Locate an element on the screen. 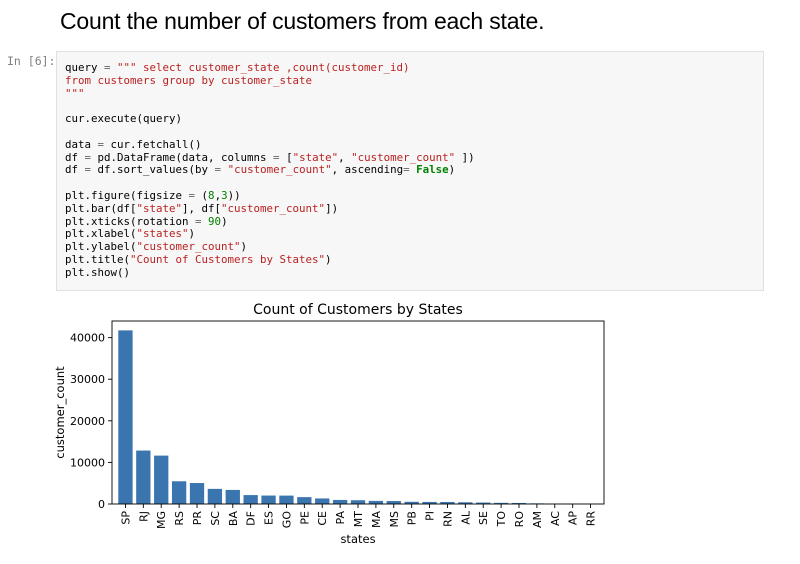 This screenshot has height=564, width=800. x-tick-label: MT is located at coordinates (358, 519).